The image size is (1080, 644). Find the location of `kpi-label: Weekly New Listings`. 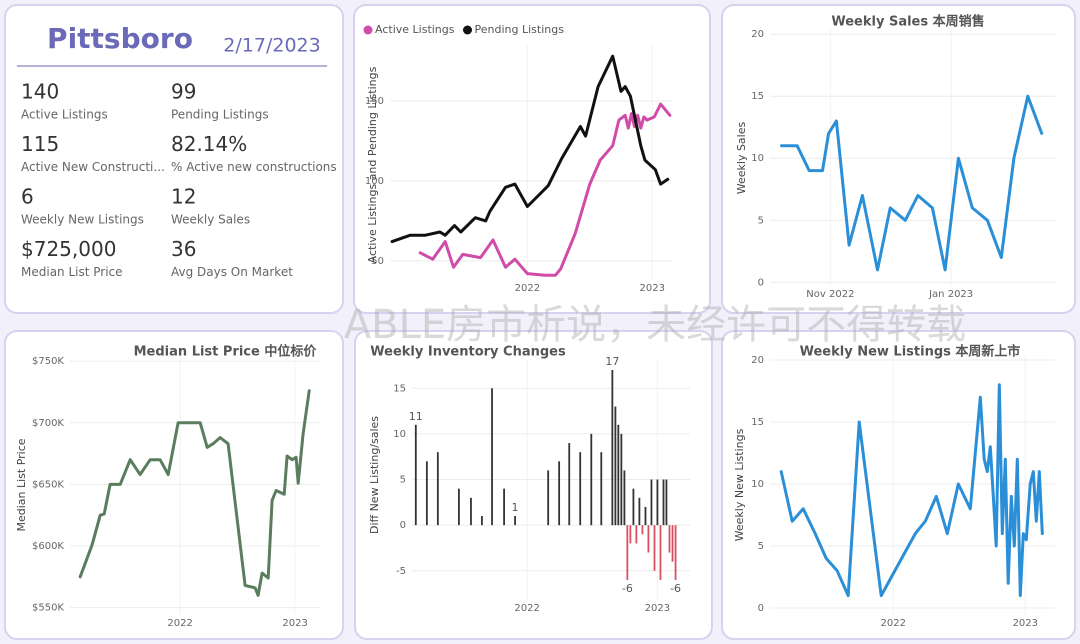

kpi-label: Weekly New Listings is located at coordinates (82, 220).